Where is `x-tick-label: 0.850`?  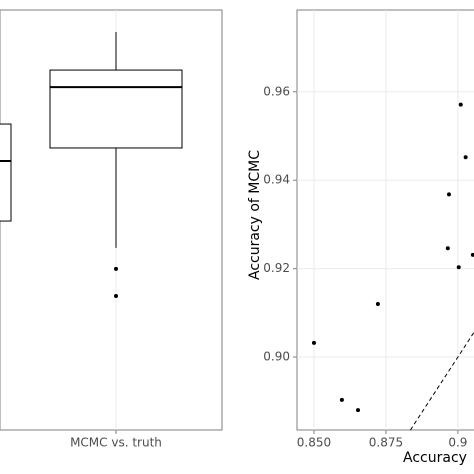 x-tick-label: 0.850 is located at coordinates (314, 443).